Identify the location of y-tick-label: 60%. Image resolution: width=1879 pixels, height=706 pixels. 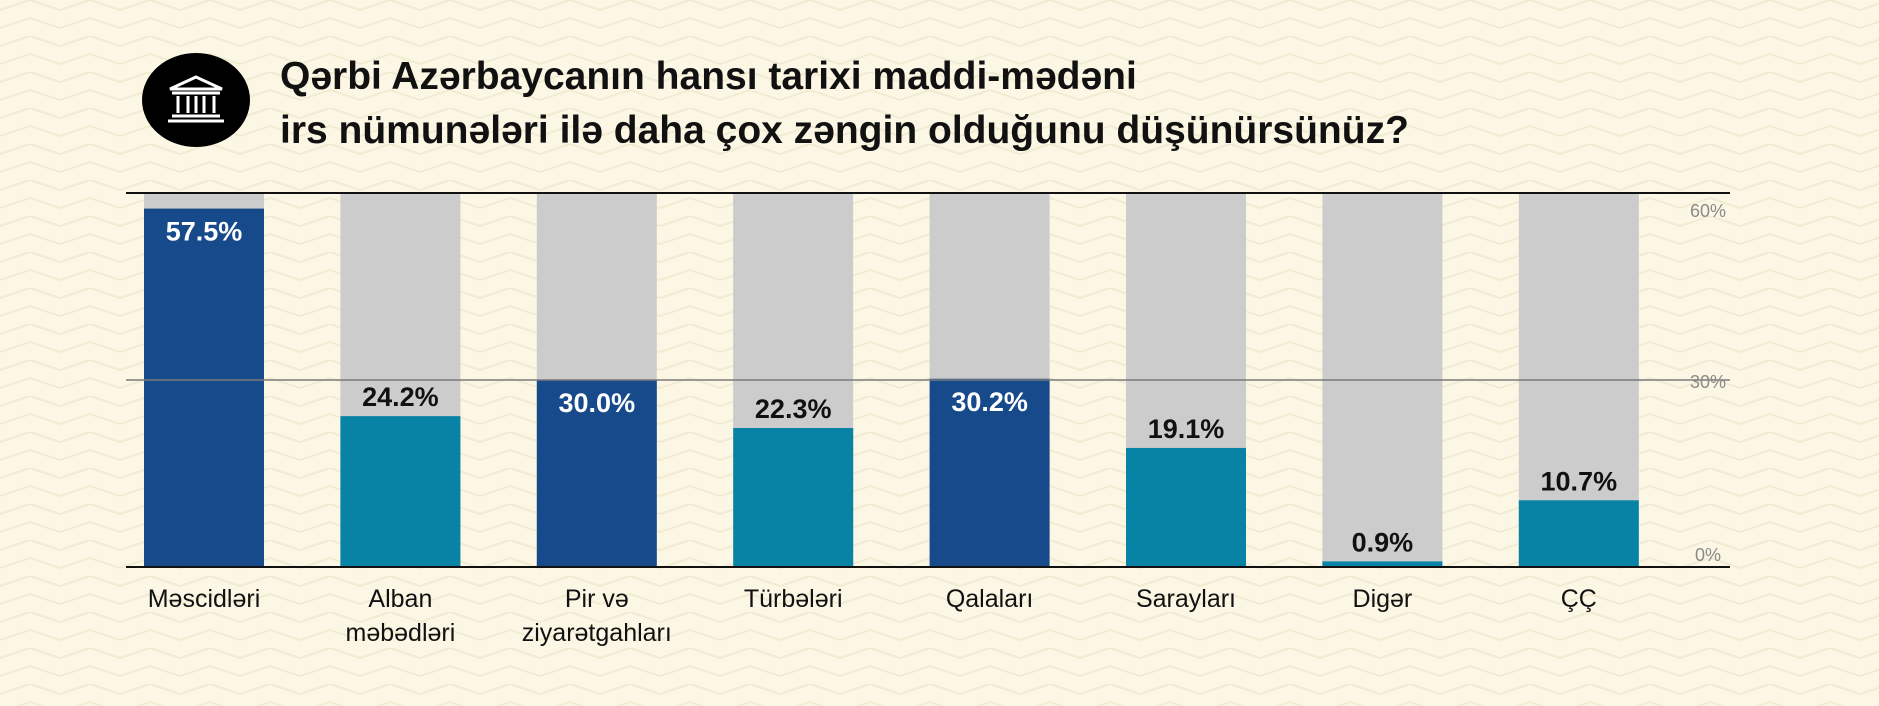
(1708, 211).